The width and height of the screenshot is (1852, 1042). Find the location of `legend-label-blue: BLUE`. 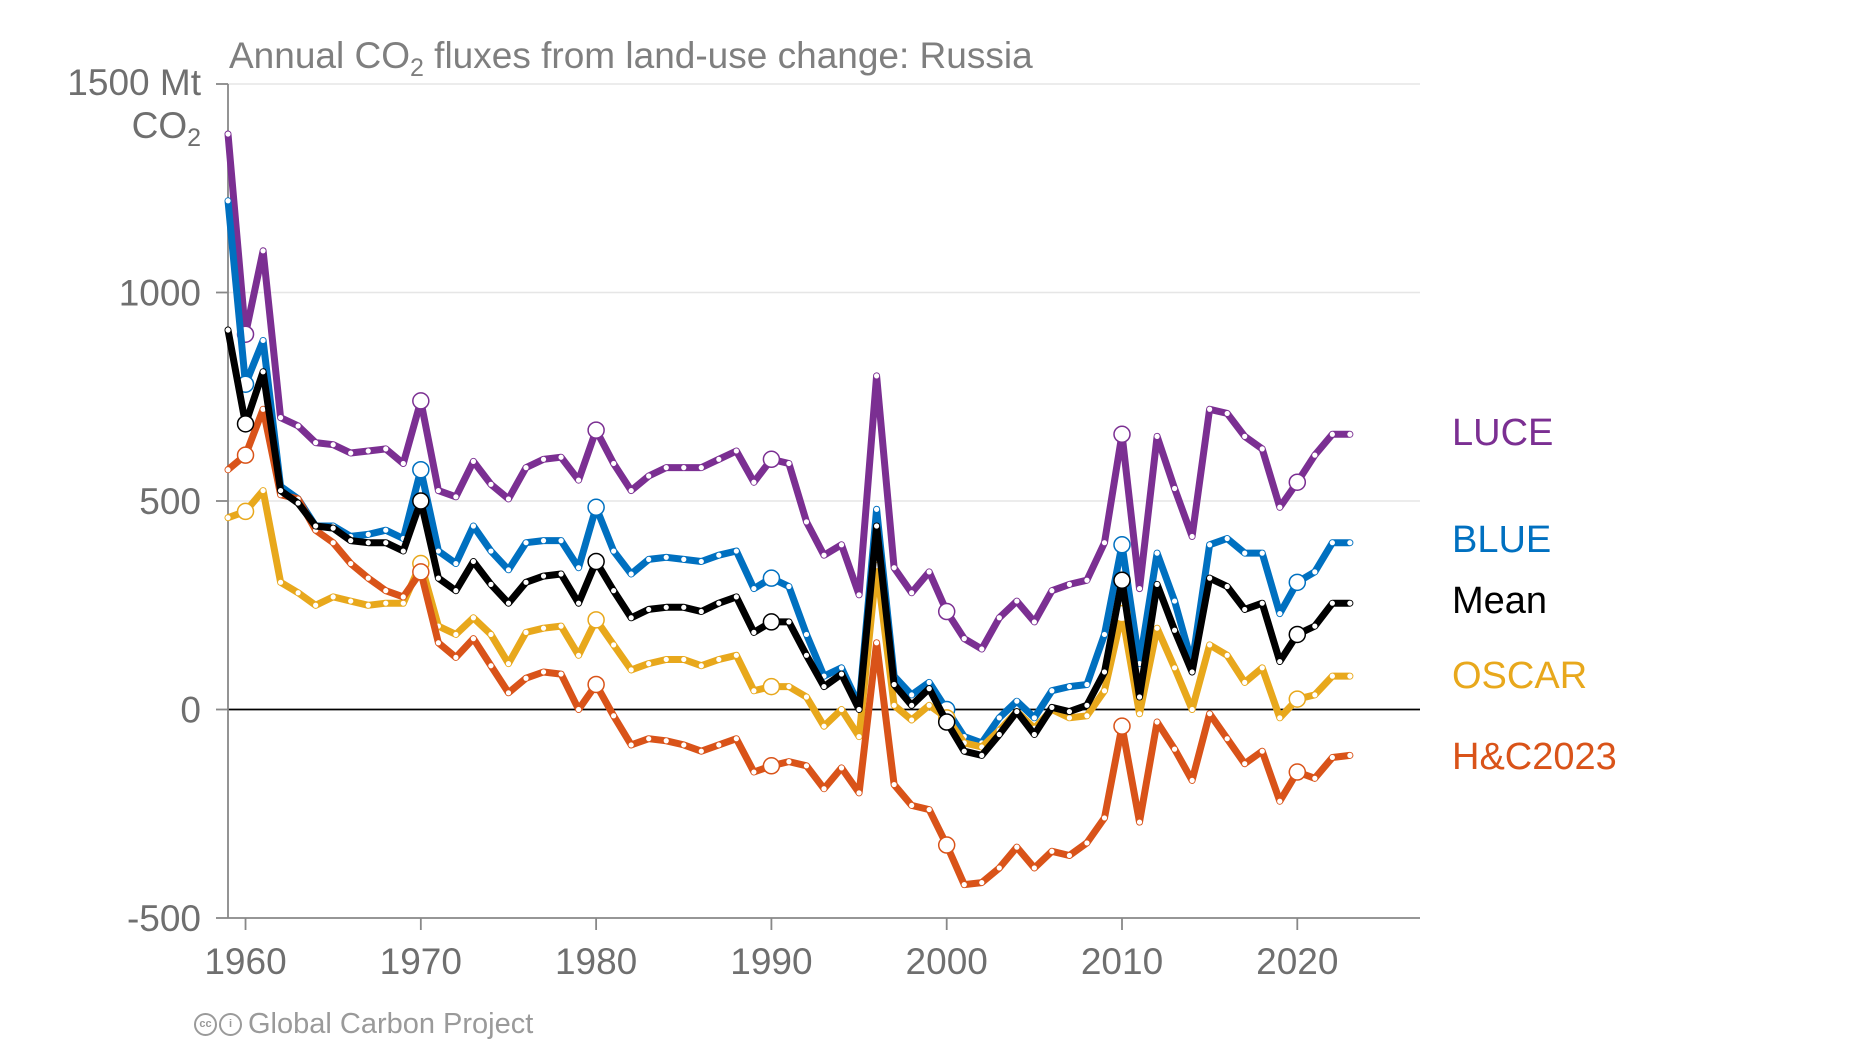

legend-label-blue: BLUE is located at coordinates (1501, 540).